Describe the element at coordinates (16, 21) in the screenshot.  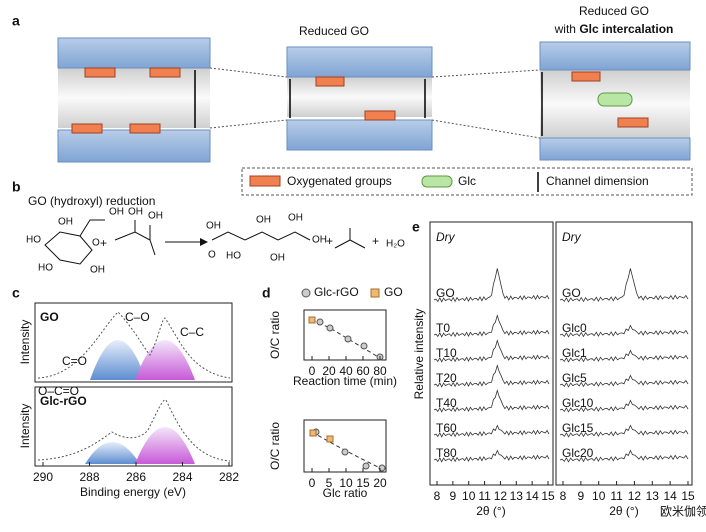
I see `panel-label: a` at that location.